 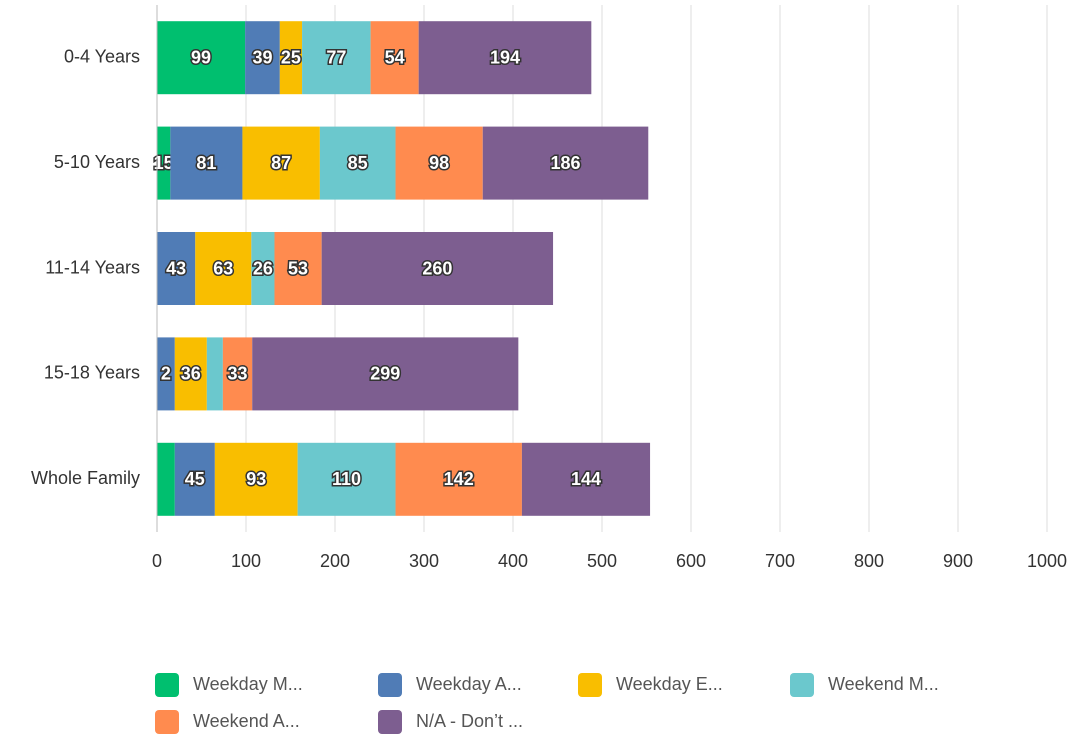 What do you see at coordinates (92, 373) in the screenshot?
I see `y-tick-label: 15-18 Years` at bounding box center [92, 373].